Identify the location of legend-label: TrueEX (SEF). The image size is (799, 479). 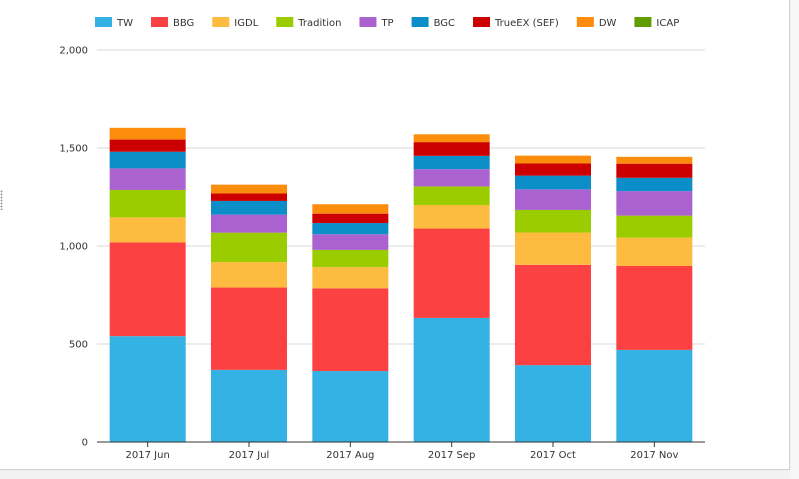
(526, 23).